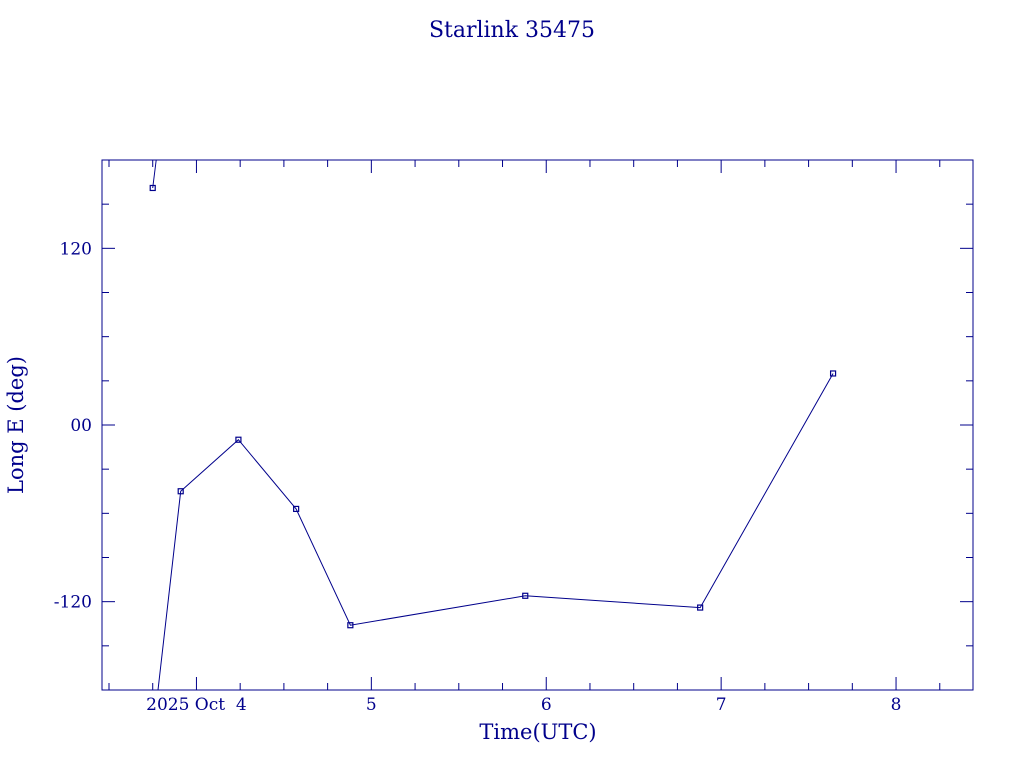 The width and height of the screenshot is (1024, 768). Describe the element at coordinates (546, 705) in the screenshot. I see `x-tick-label: 6` at that location.